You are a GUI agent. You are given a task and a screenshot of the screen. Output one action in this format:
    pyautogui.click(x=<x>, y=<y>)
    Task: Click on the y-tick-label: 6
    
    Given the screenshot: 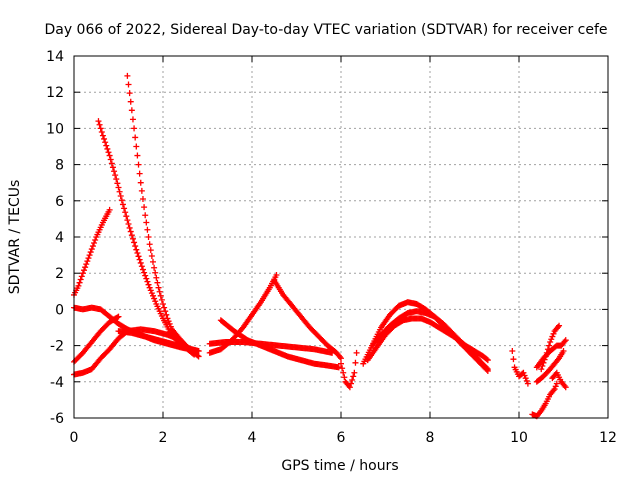 What is the action you would take?
    pyautogui.click(x=59, y=202)
    